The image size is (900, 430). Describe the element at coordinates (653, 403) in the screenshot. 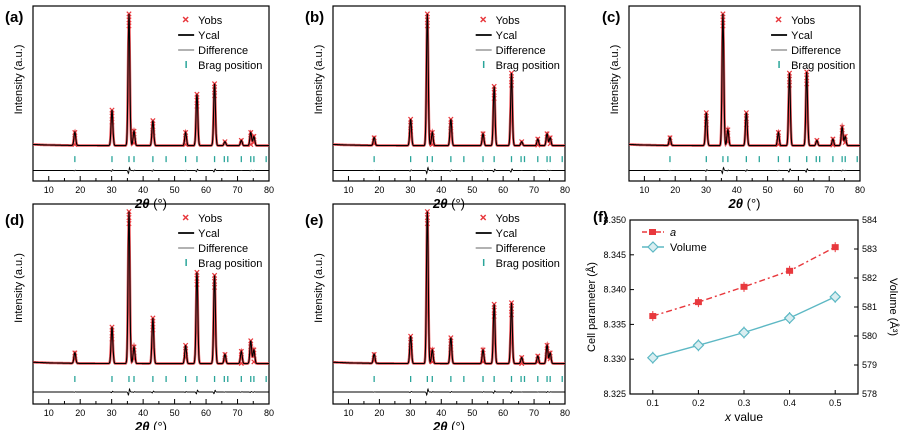

I see `x-tick-label: 0.1` at that location.